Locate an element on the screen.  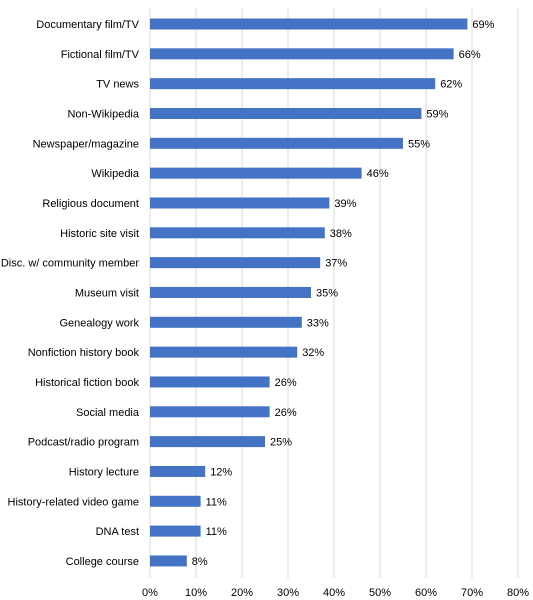
category-label: Wikipedia is located at coordinates (115, 174).